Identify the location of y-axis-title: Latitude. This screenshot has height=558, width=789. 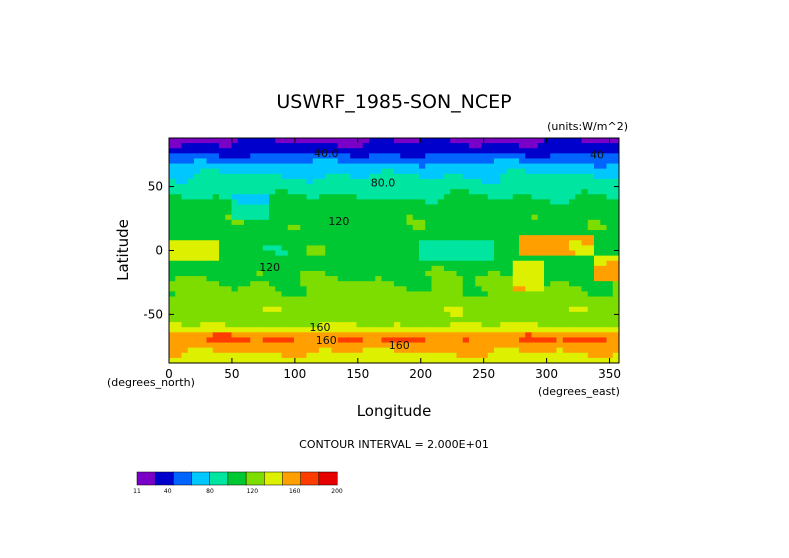
(123, 250).